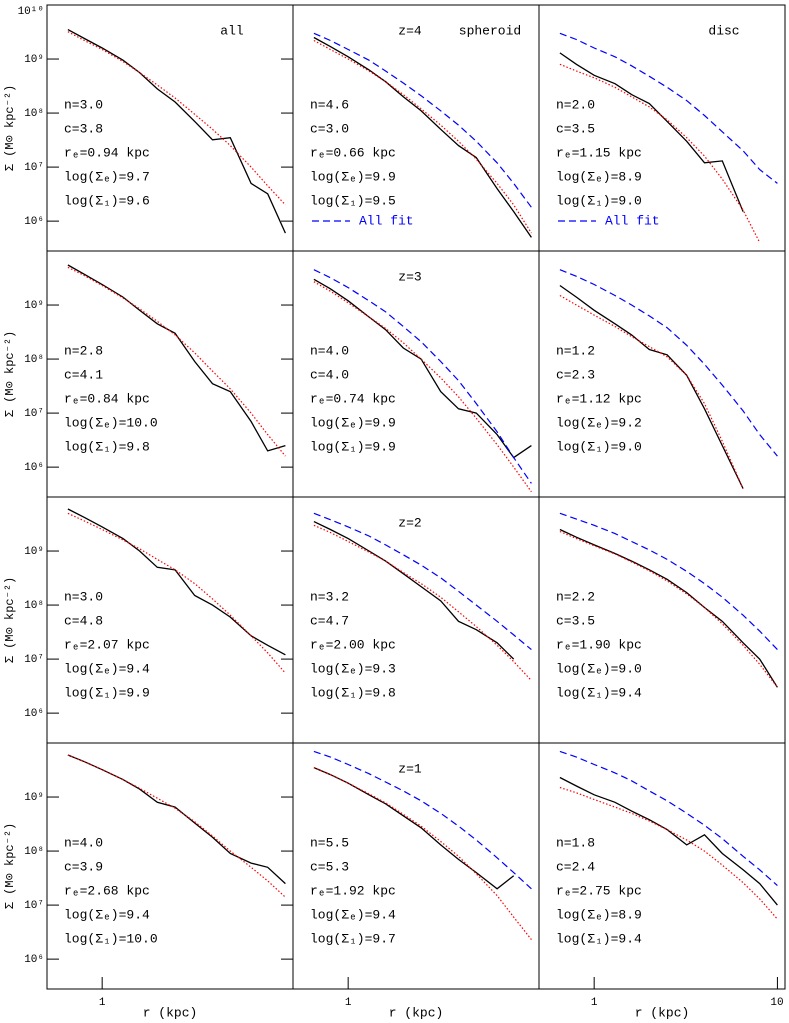 The width and height of the screenshot is (789, 1023). What do you see at coordinates (329, 128) in the screenshot?
I see `fit-parameter: c=3.0` at bounding box center [329, 128].